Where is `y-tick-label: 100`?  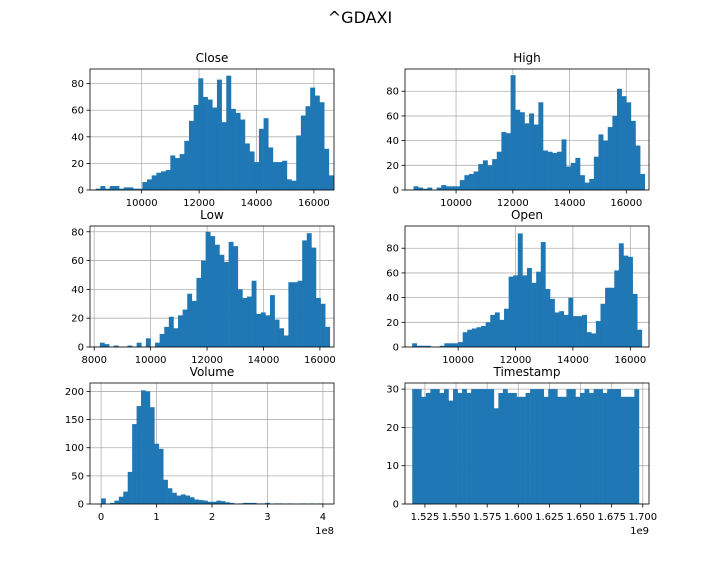
y-tick-label: 100 is located at coordinates (74, 448).